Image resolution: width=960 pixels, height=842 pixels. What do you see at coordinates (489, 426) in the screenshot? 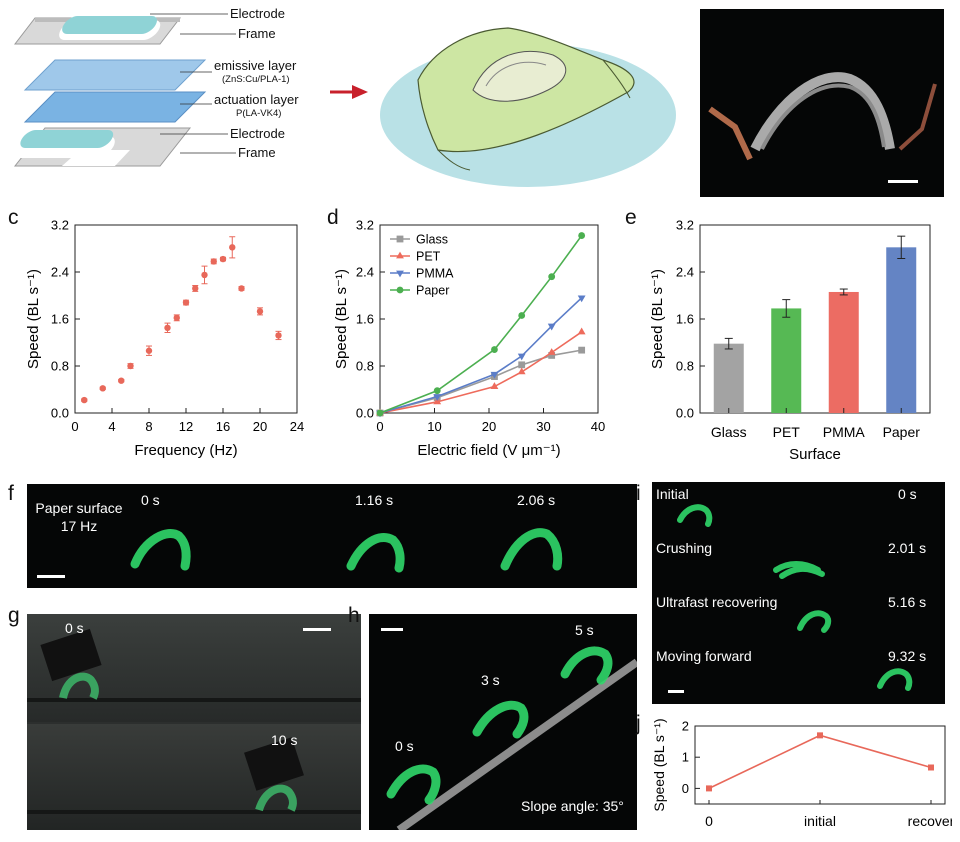
I see `x-tick-label: 20` at bounding box center [489, 426].